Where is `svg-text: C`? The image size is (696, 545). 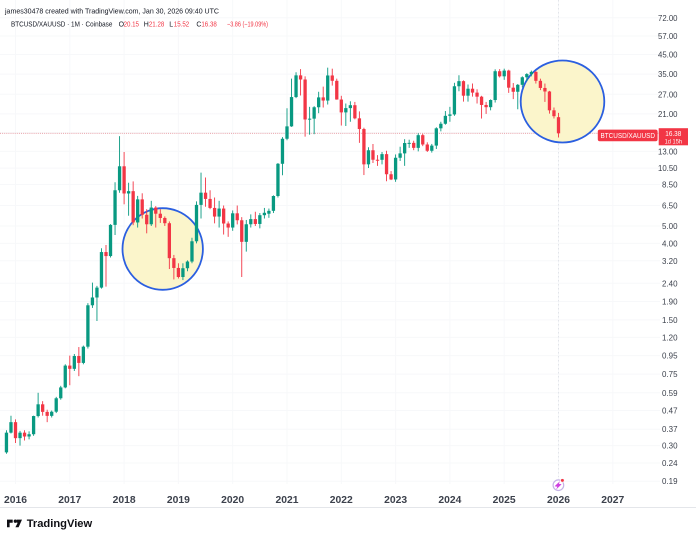 svg-text: C is located at coordinates (198, 24).